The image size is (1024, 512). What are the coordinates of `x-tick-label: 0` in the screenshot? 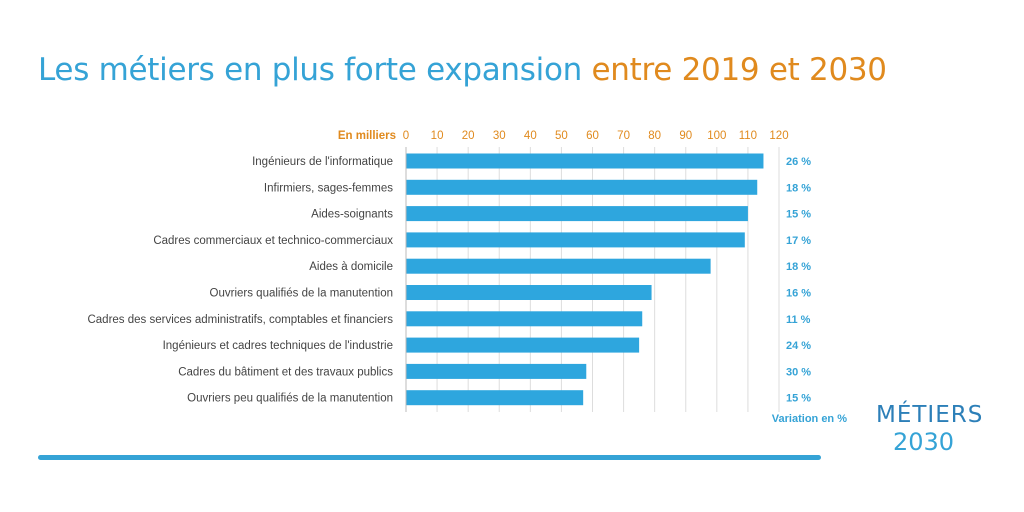 It's located at (406, 136).